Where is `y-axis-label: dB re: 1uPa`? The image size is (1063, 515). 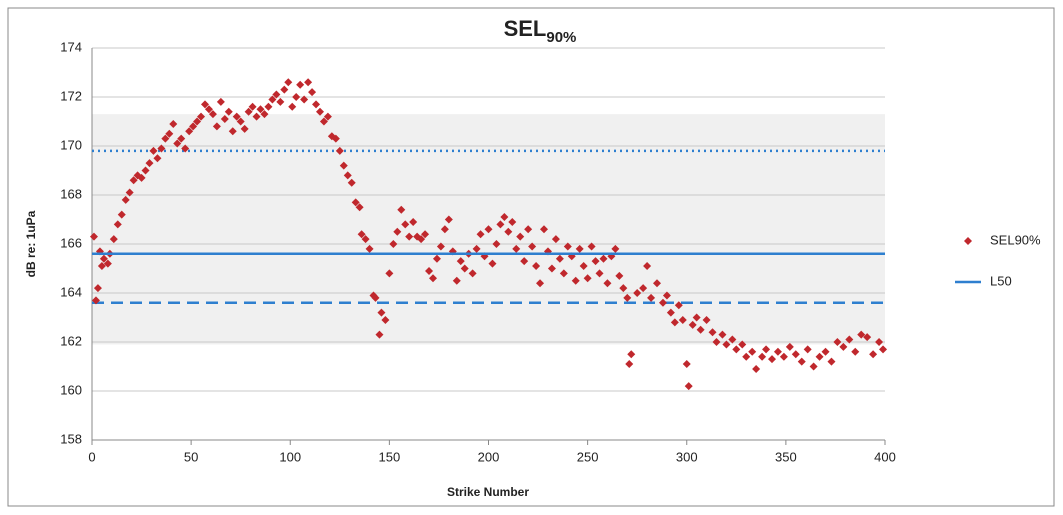 y-axis-label: dB re: 1uPa is located at coordinates (31, 243).